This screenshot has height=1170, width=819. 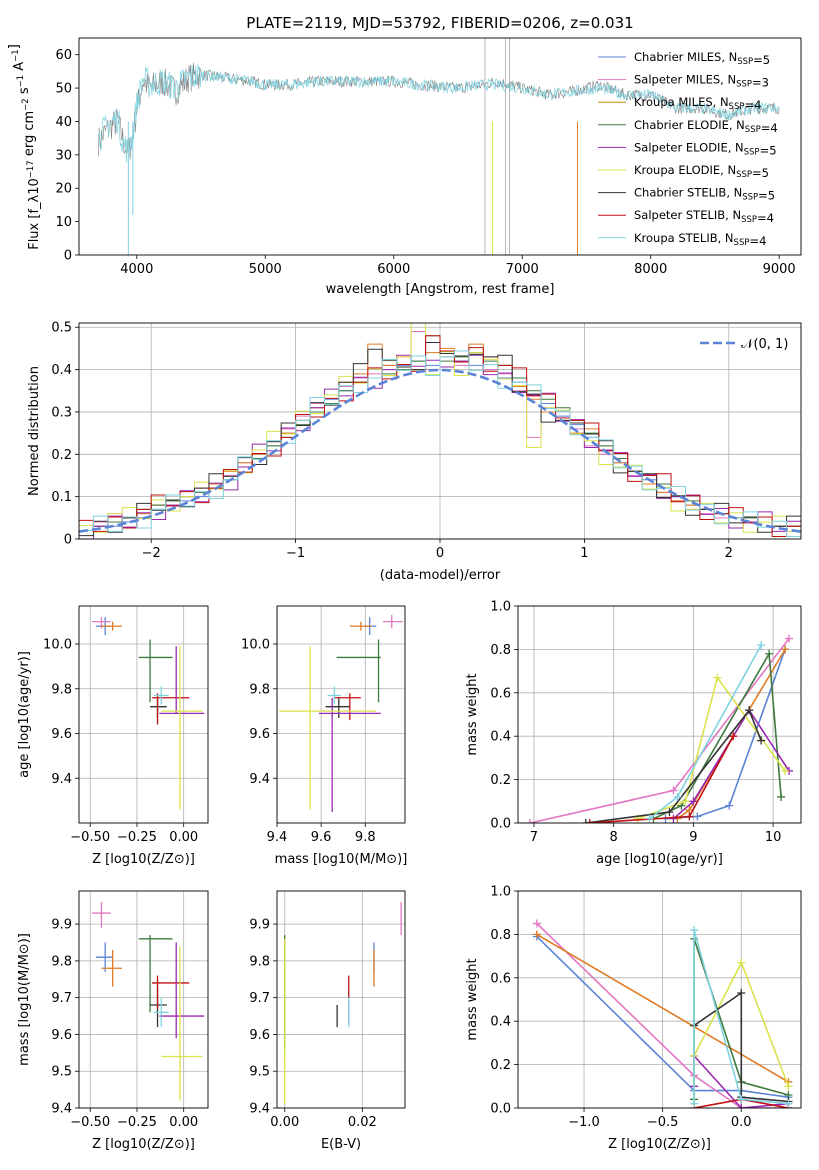 What do you see at coordinates (700, 239) in the screenshot?
I see `legend-label: Kroupa STELIB, NSSP=4` at bounding box center [700, 239].